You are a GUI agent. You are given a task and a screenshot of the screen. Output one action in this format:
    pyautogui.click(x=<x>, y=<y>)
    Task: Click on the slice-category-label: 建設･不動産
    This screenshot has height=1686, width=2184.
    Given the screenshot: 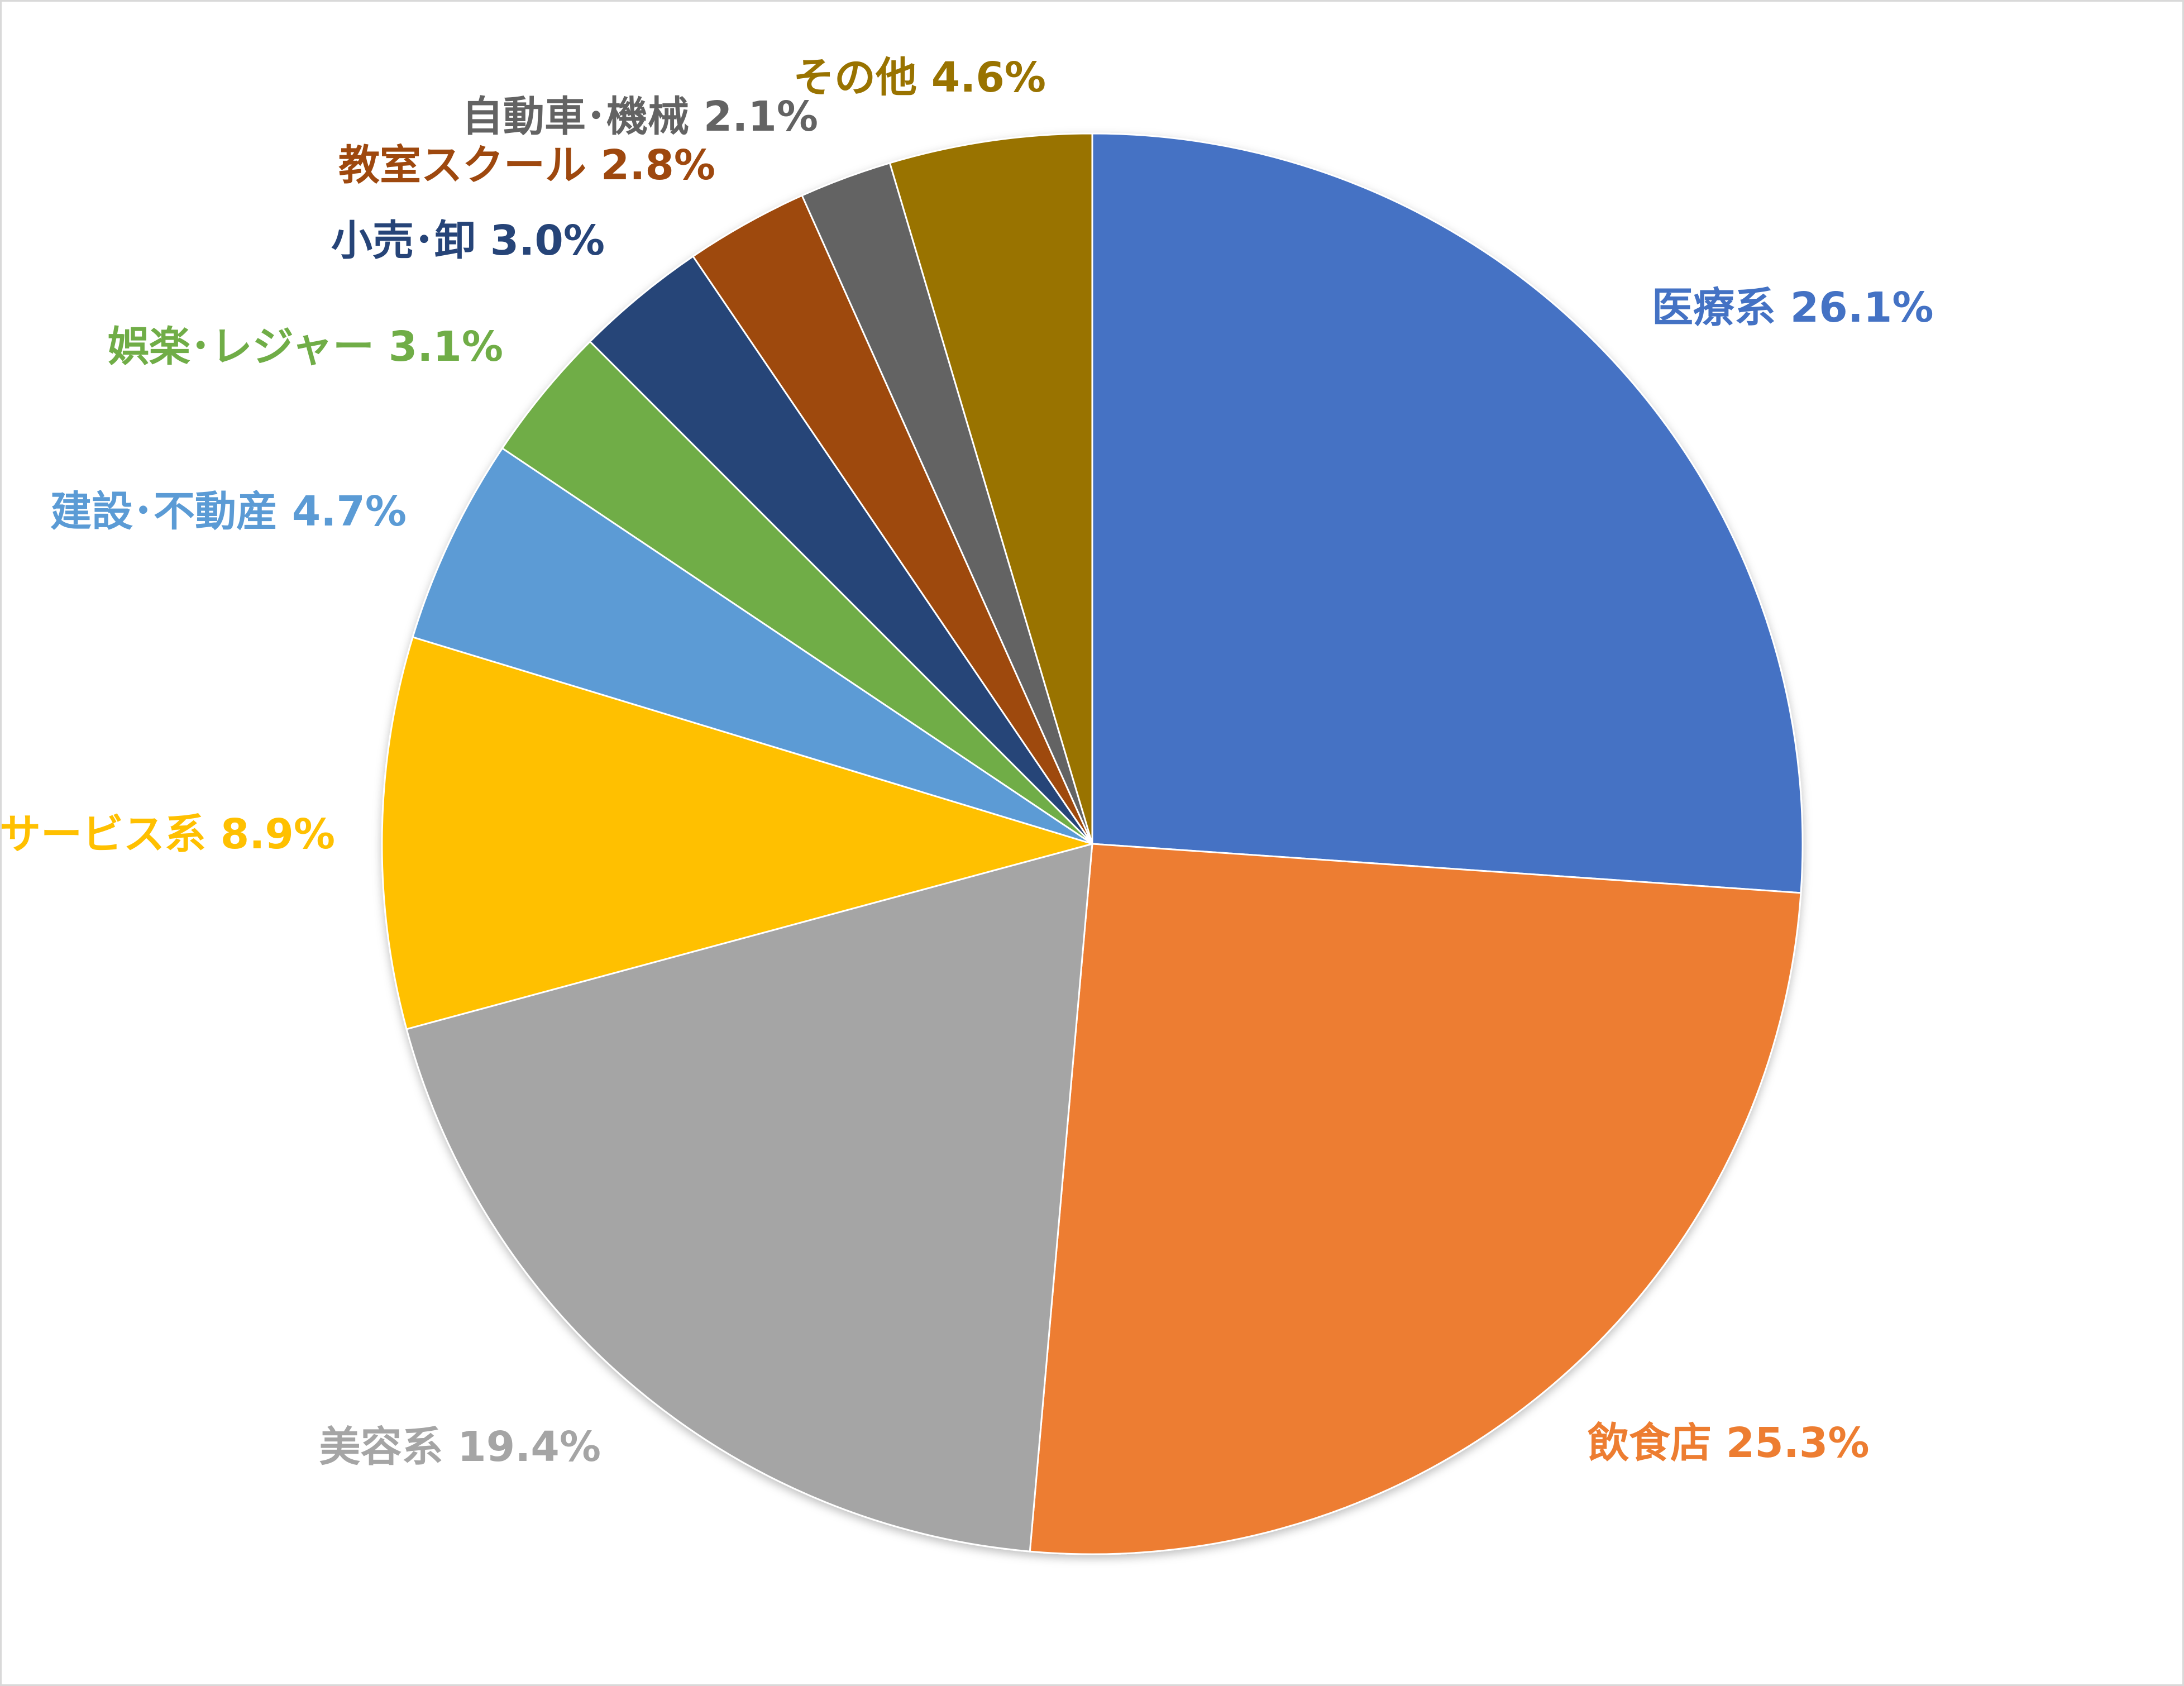 What is the action you would take?
    pyautogui.click(x=171, y=512)
    